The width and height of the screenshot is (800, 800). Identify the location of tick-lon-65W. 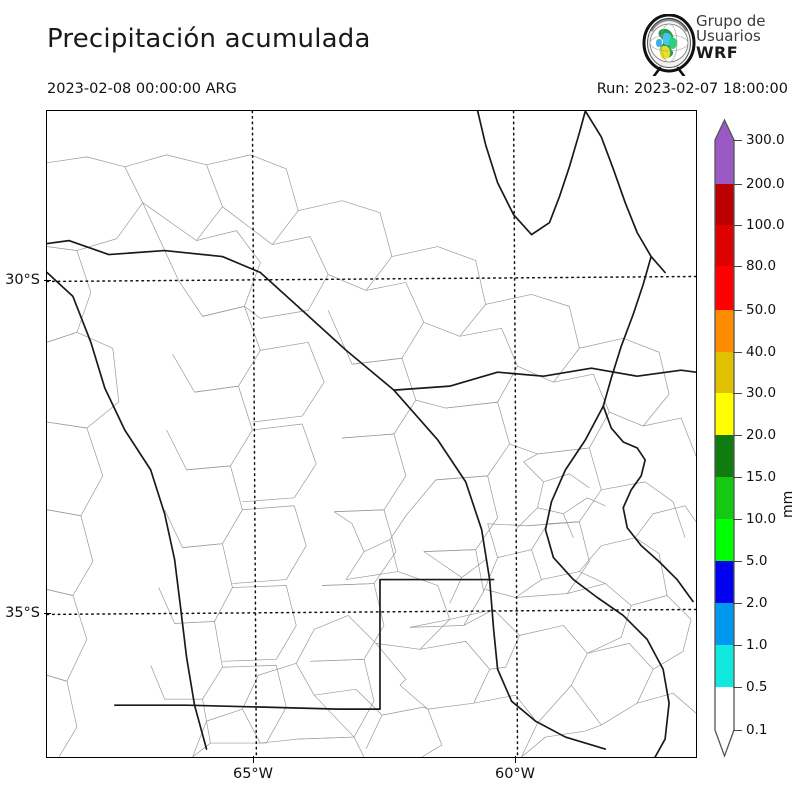
(254, 759).